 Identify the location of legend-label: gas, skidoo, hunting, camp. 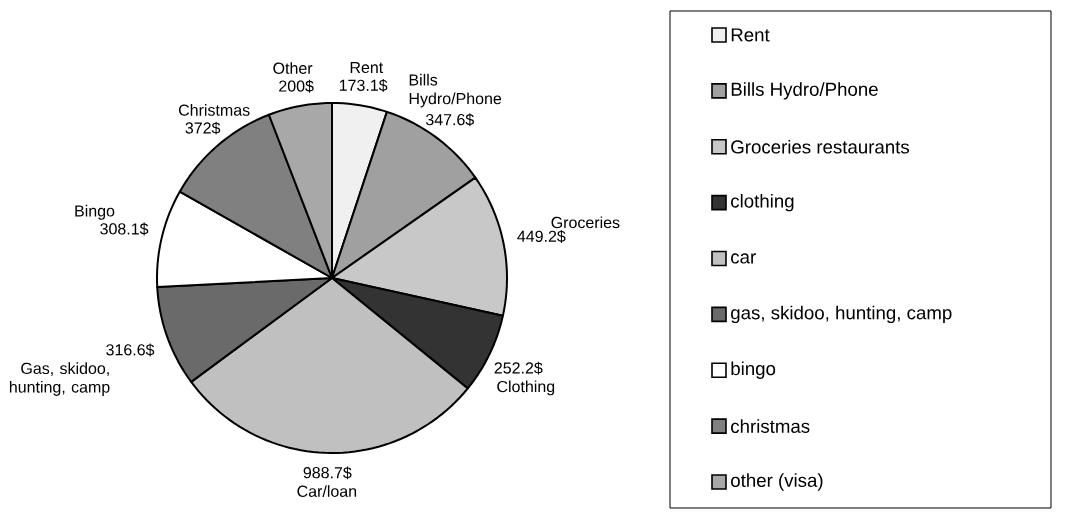
(841, 314).